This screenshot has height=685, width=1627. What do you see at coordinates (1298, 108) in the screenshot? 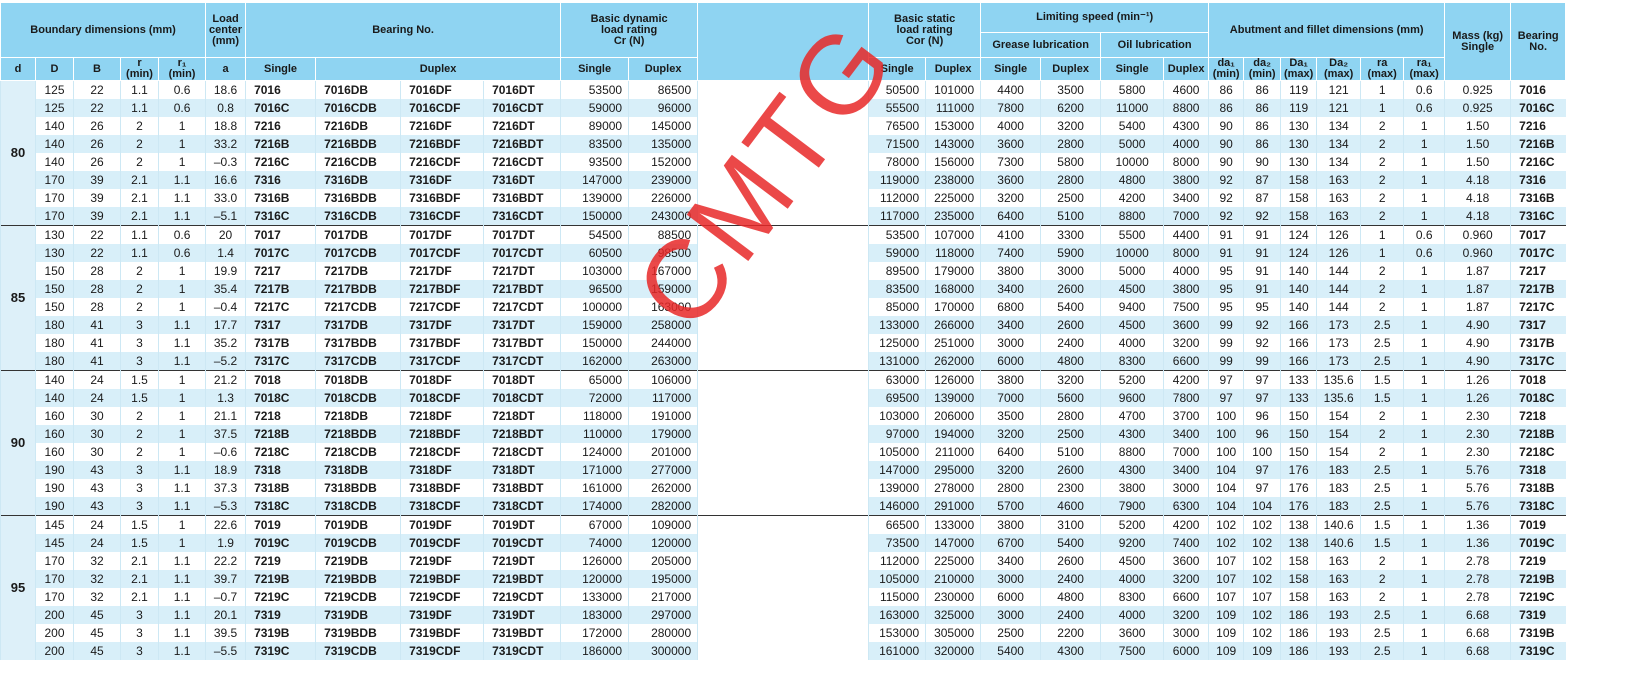
I see `table-cell: 119` at bounding box center [1298, 108].